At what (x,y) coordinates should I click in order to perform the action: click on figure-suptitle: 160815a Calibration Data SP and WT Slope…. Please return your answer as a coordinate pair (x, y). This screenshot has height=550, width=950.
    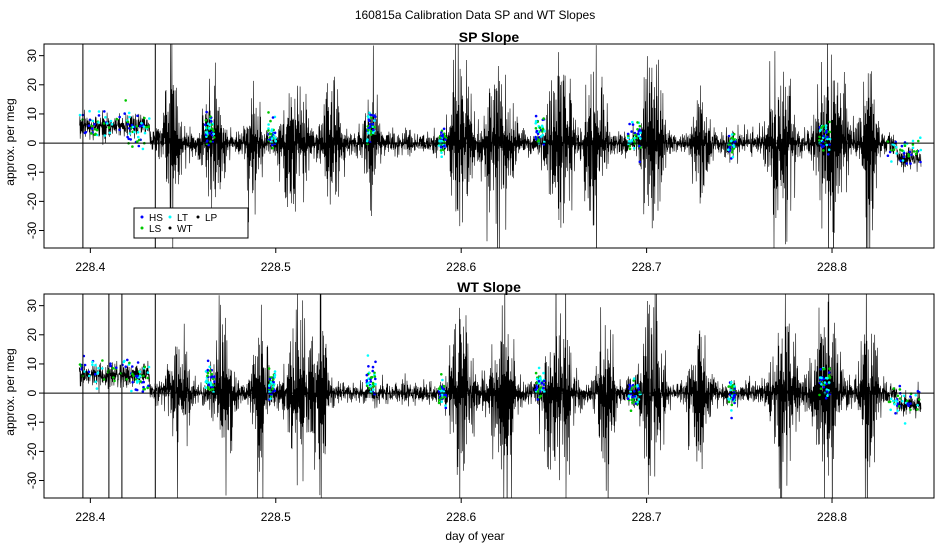
    Looking at the image, I should click on (475, 15).